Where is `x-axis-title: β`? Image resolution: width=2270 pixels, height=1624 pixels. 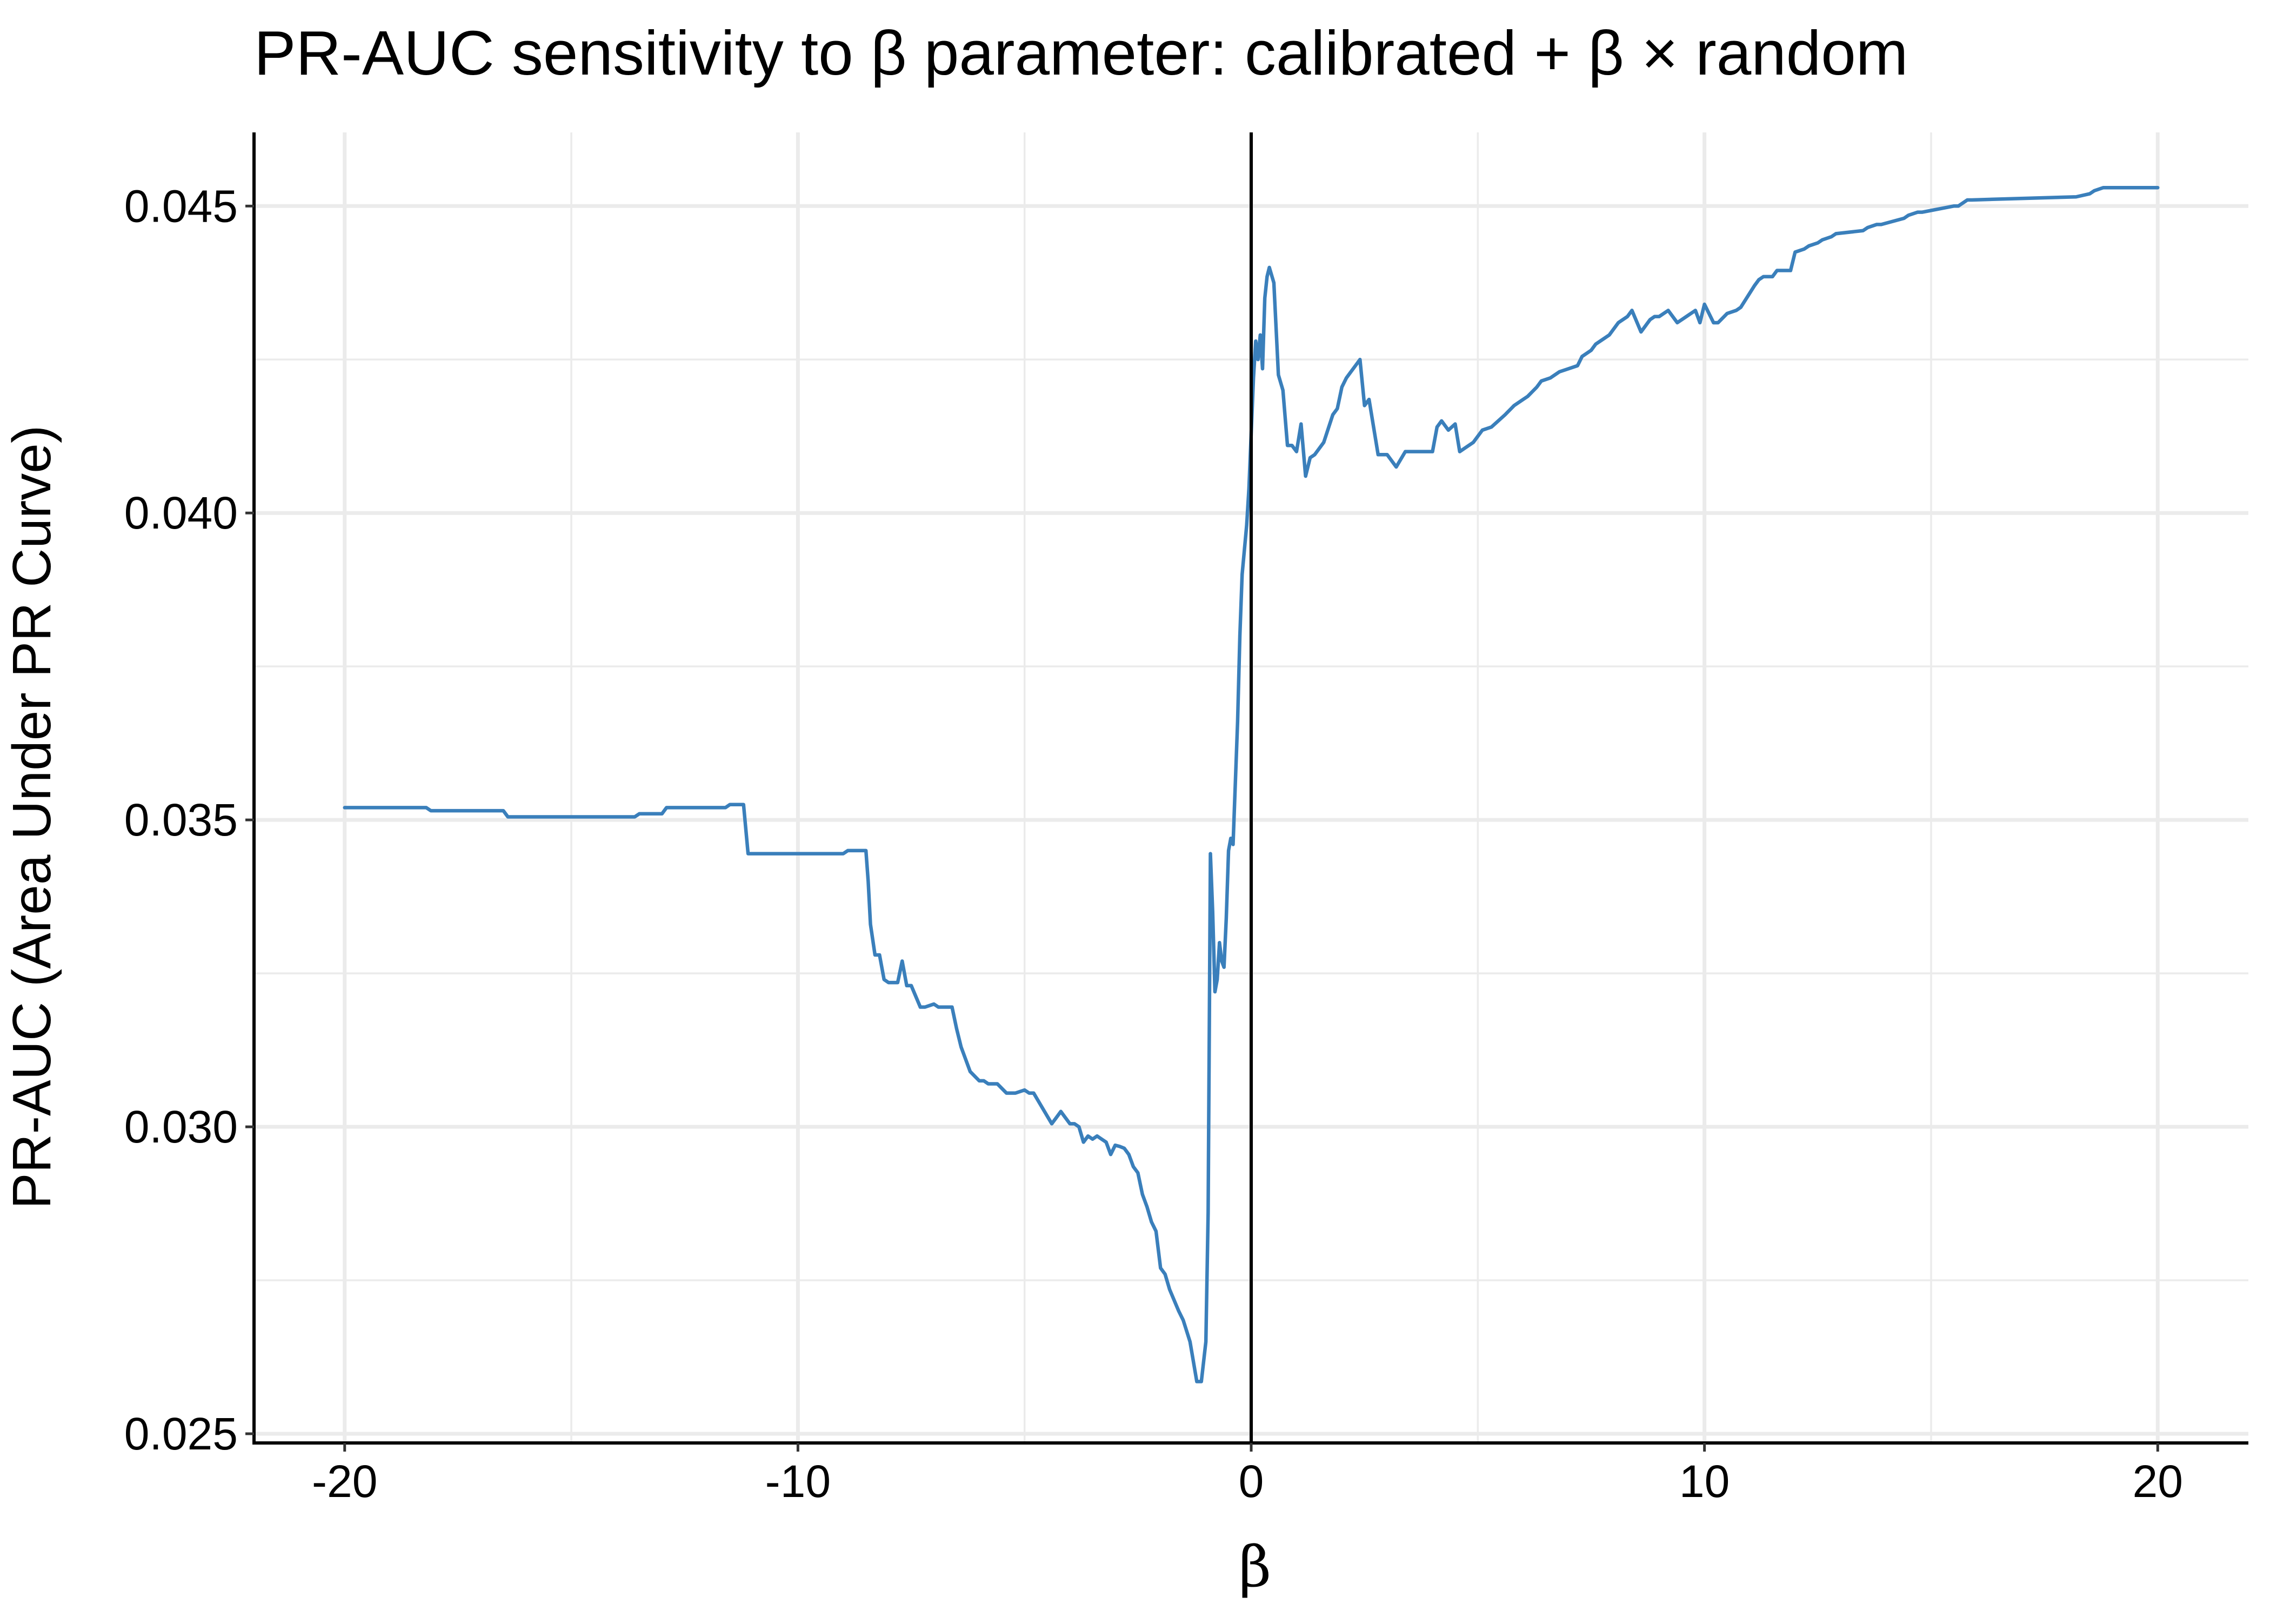
x-axis-title: β is located at coordinates (1255, 1567).